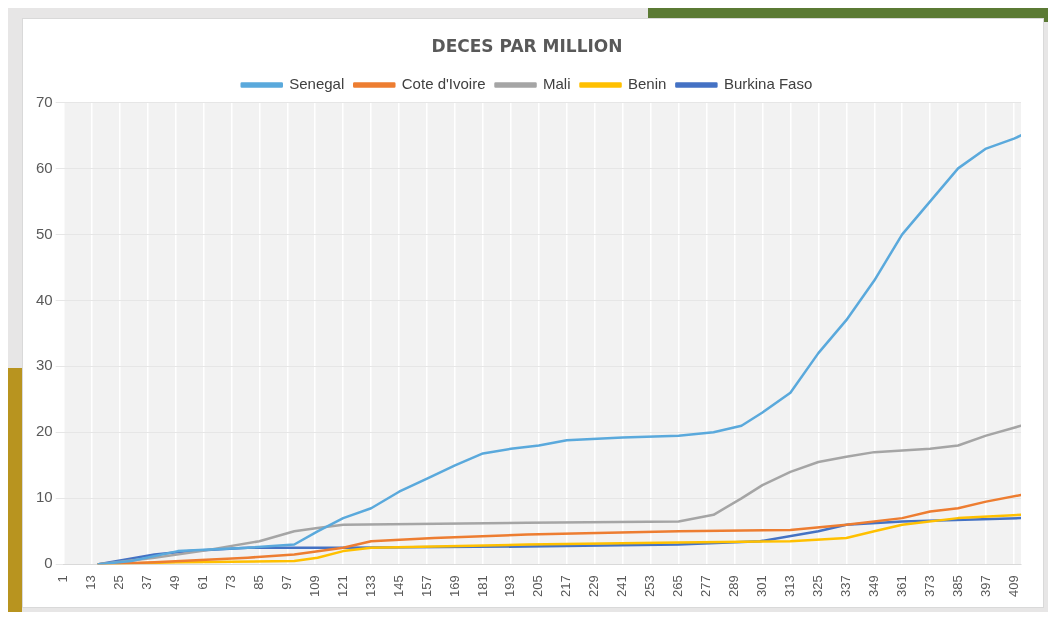  I want to click on x-tick-label: 217, so click(566, 586).